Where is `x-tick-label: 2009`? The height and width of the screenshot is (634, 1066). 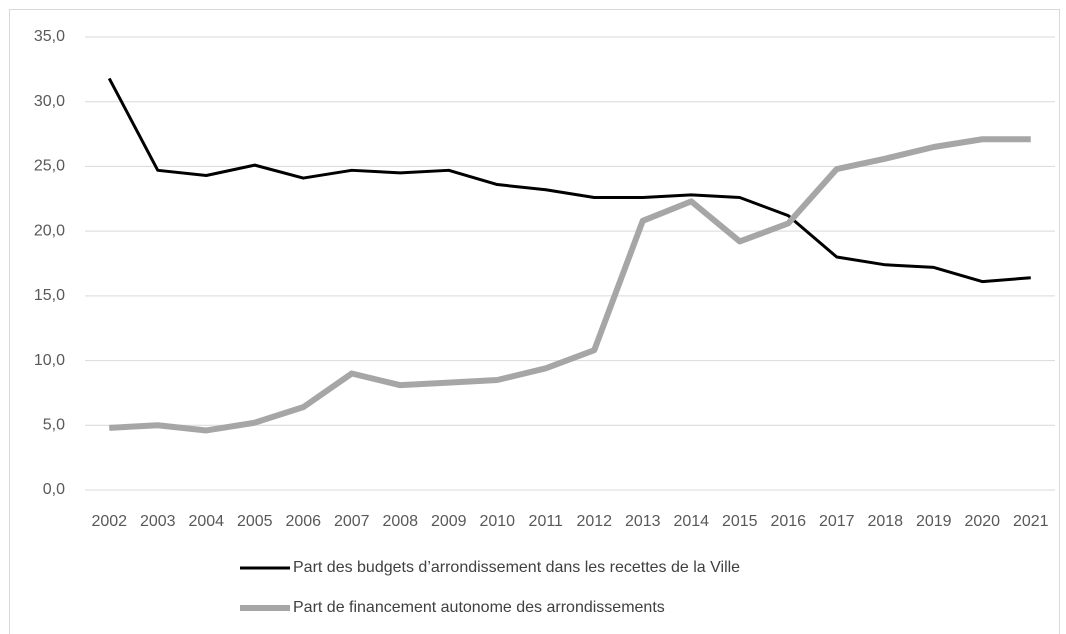 x-tick-label: 2009 is located at coordinates (449, 521).